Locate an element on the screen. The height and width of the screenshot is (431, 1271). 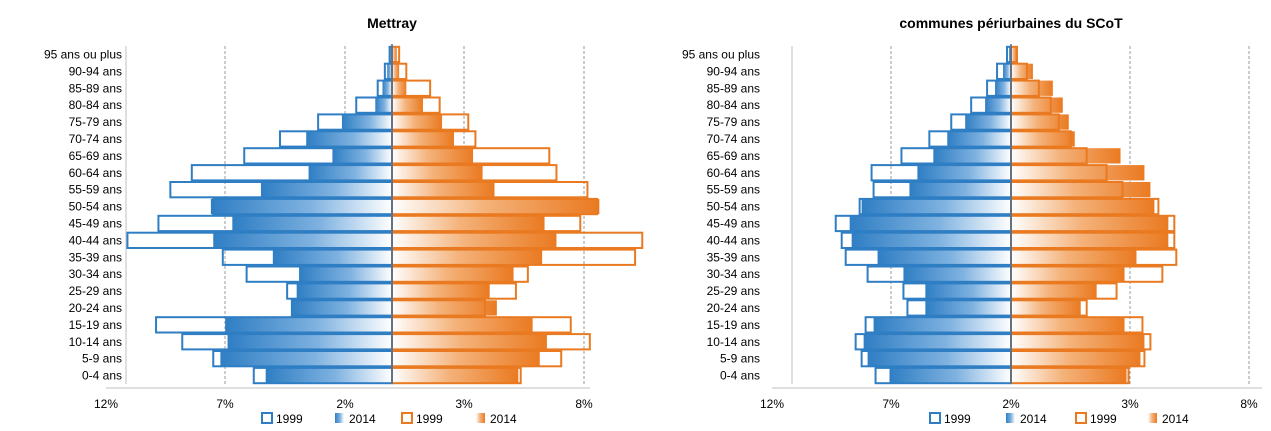
age-group-label: 35-39 ans is located at coordinates (95, 257).